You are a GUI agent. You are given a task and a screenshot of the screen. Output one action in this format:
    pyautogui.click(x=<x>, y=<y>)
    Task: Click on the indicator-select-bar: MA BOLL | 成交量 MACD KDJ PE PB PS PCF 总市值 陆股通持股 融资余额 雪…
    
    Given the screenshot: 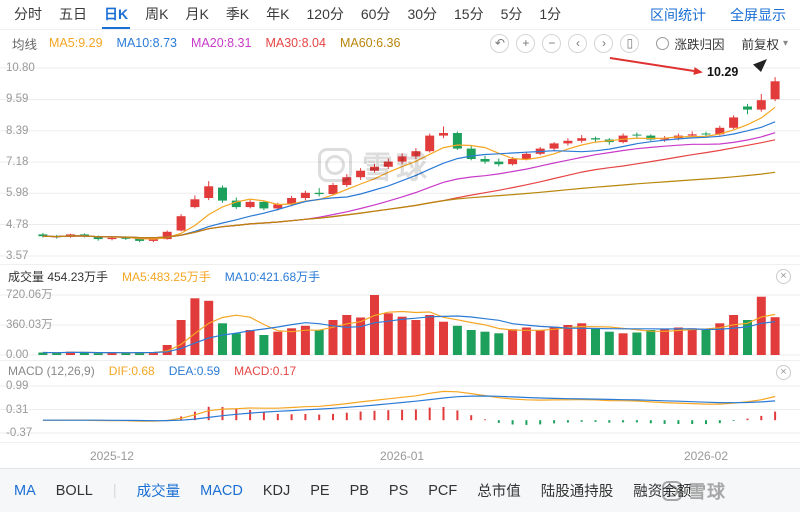 What is the action you would take?
    pyautogui.click(x=400, y=490)
    